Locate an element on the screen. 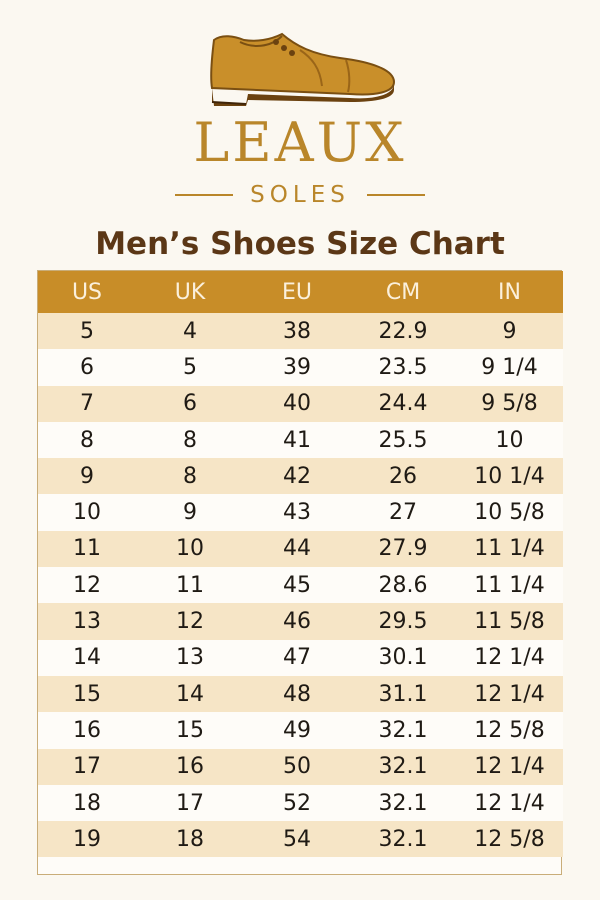 This screenshot has width=600, height=900. cell-eu: 42 is located at coordinates (297, 476).